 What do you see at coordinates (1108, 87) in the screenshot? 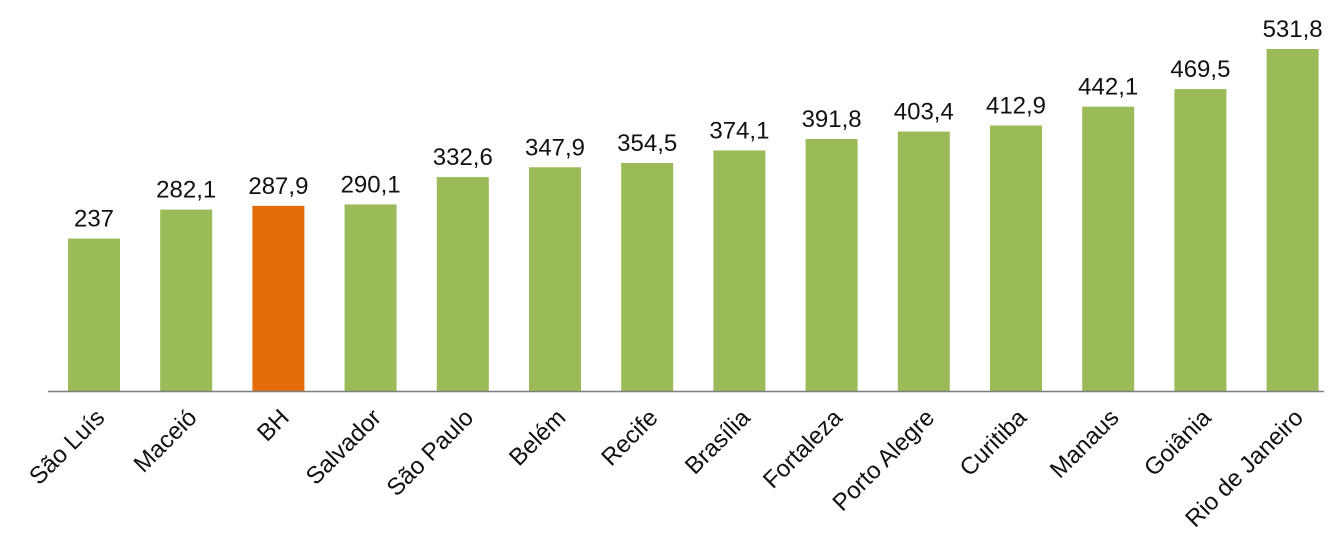
I see `value-label-11: 442,1` at bounding box center [1108, 87].